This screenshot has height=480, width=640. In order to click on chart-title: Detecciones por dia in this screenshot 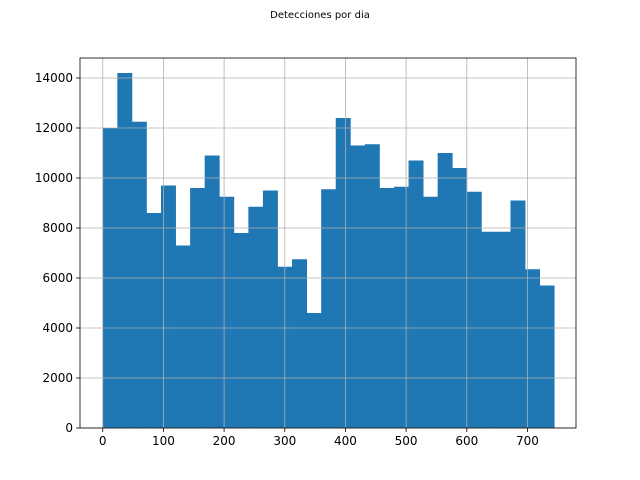, I will do `click(320, 15)`.